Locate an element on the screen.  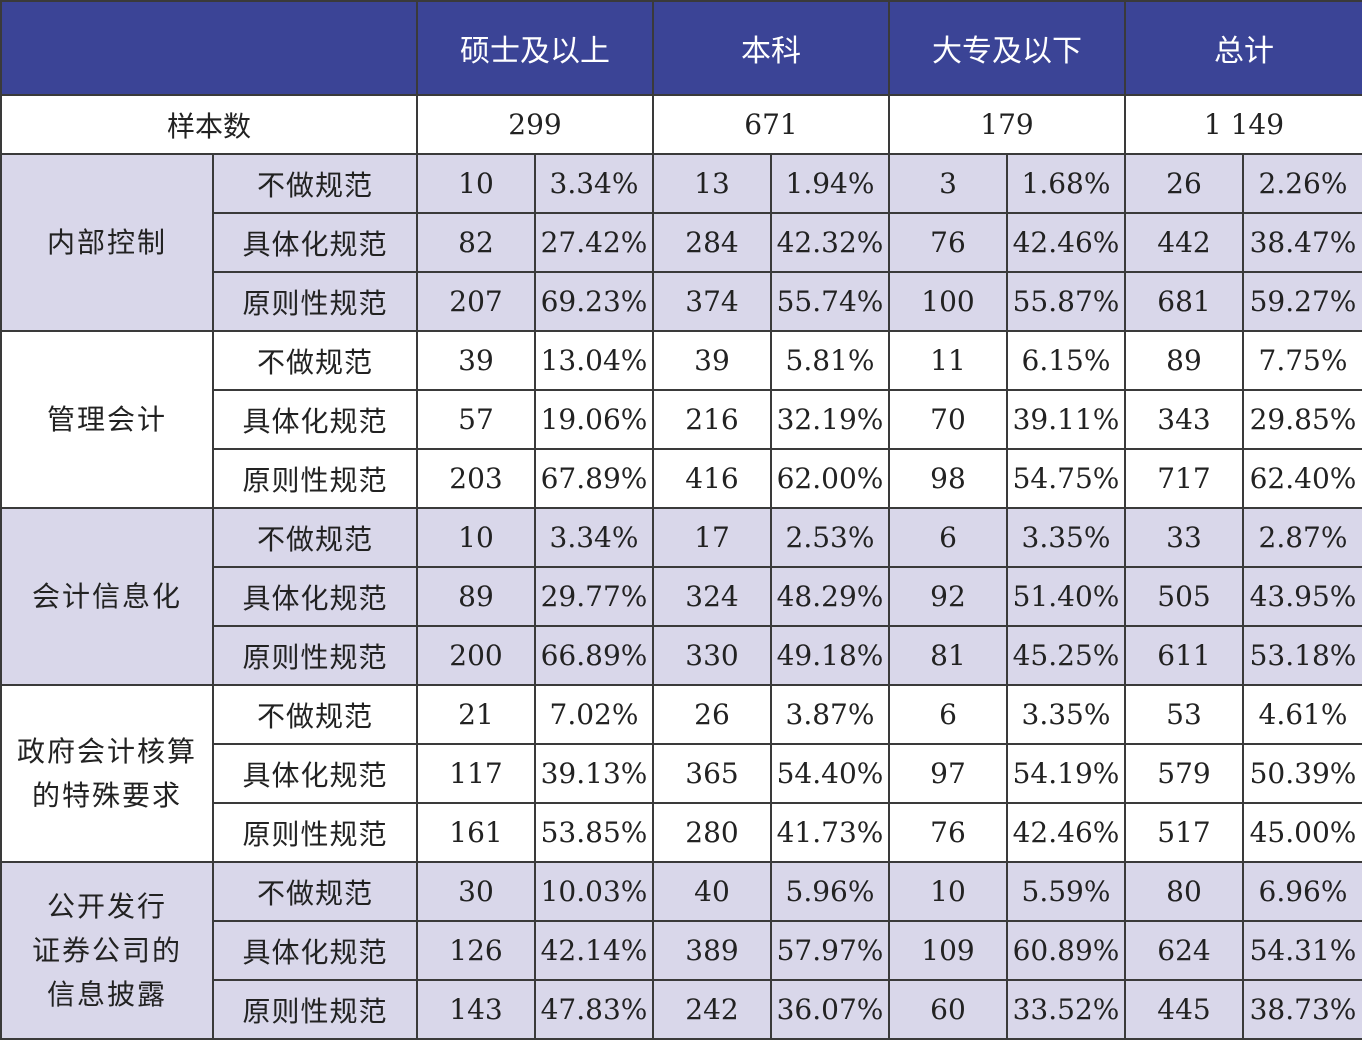
percent-cell: 39.11% is located at coordinates (1066, 419).